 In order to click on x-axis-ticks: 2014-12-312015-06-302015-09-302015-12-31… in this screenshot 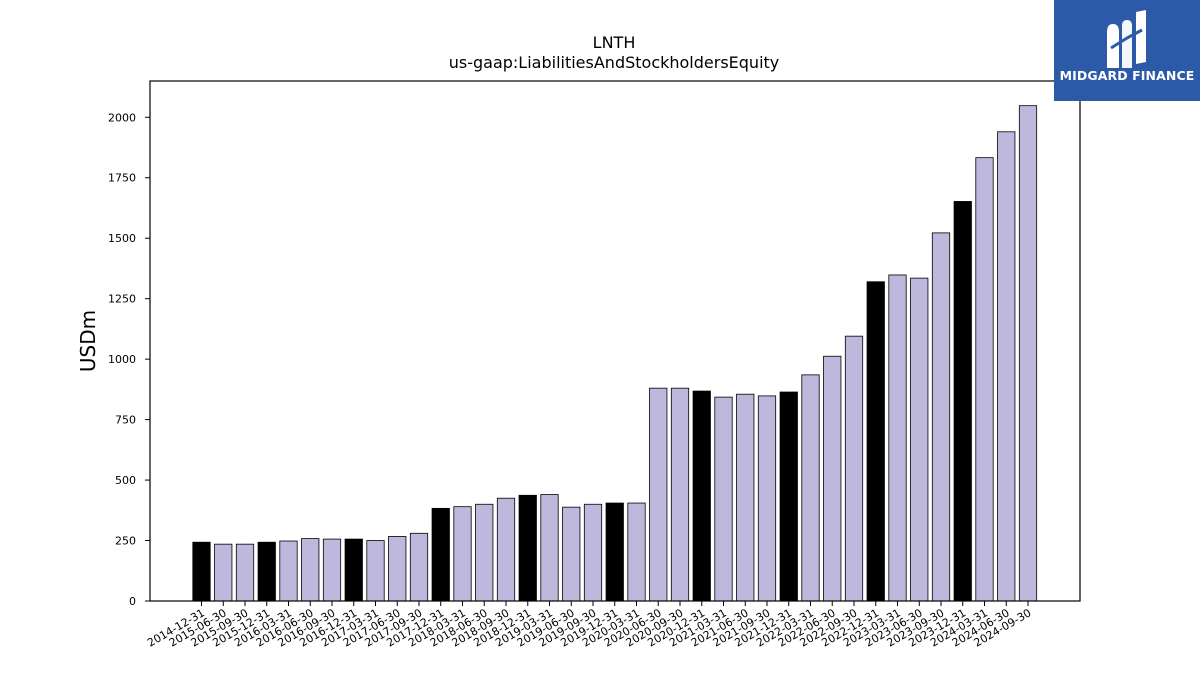, I will do `click(589, 625)`.